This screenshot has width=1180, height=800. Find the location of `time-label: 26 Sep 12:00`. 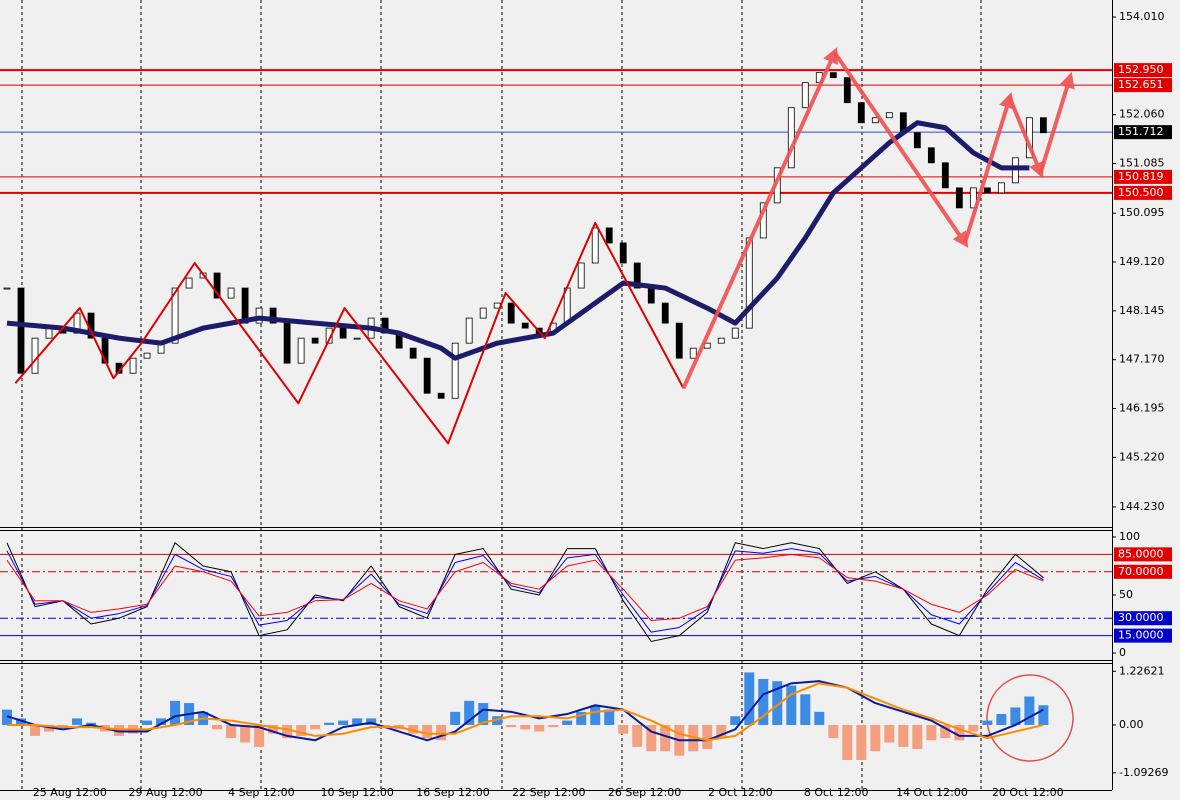

time-label: 26 Sep 12:00 is located at coordinates (644, 792).